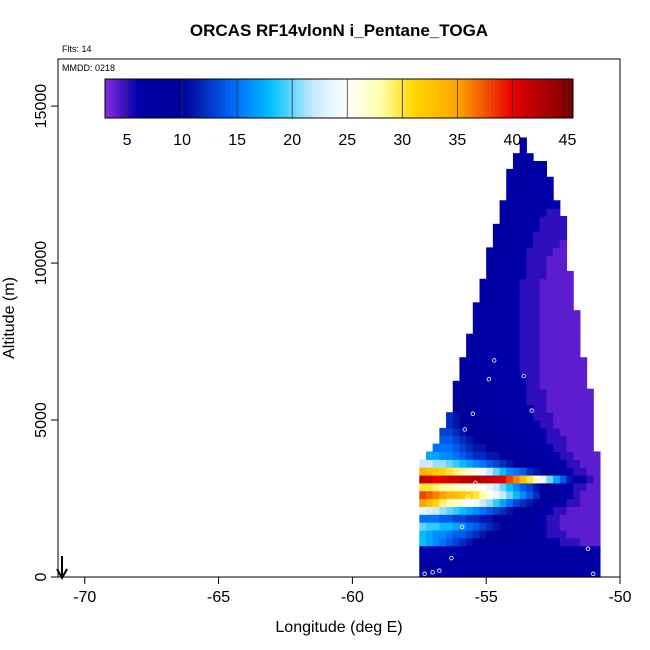 The height and width of the screenshot is (650, 650). Describe the element at coordinates (486, 597) in the screenshot. I see `x-tick-label: -55` at that location.